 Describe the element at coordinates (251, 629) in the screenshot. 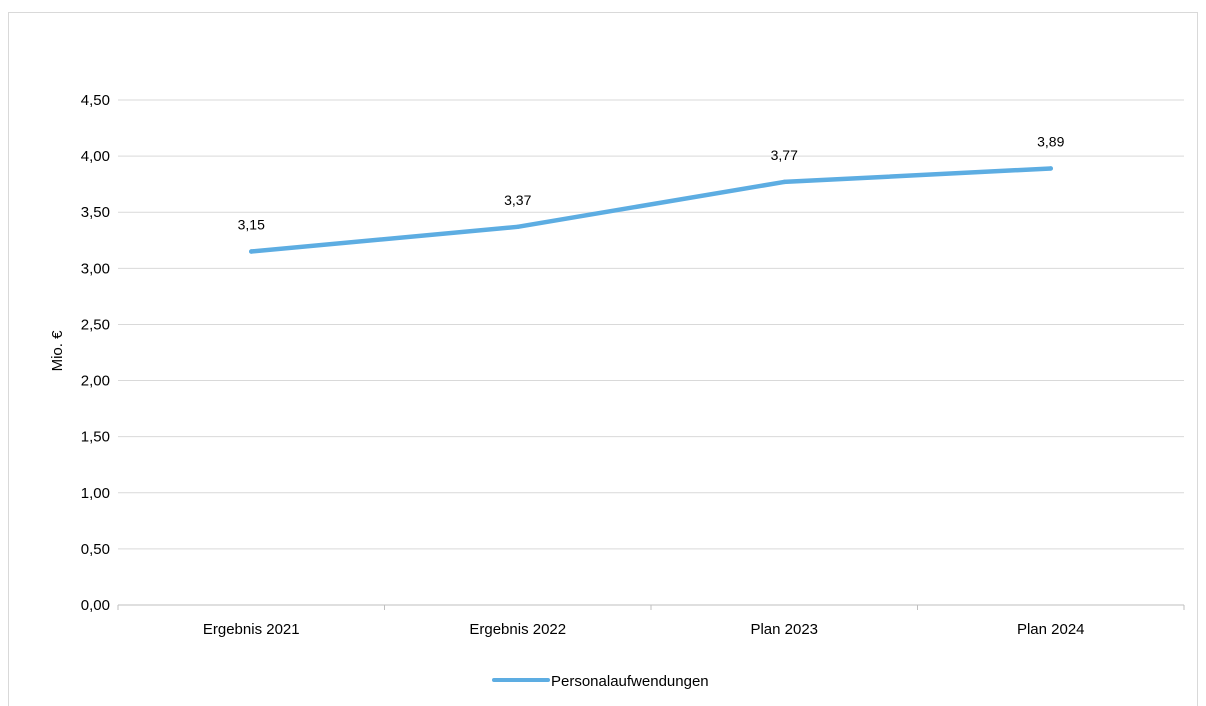

I see `x-tick-label: Ergebnis 2021` at that location.